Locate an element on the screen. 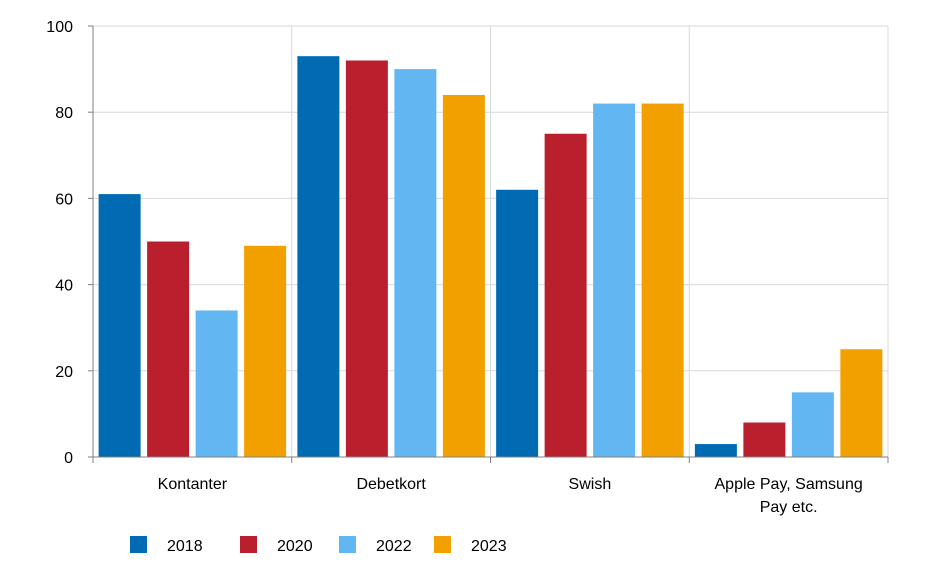 This screenshot has width=951, height=577. category-label-1: Debetkort is located at coordinates (391, 484).